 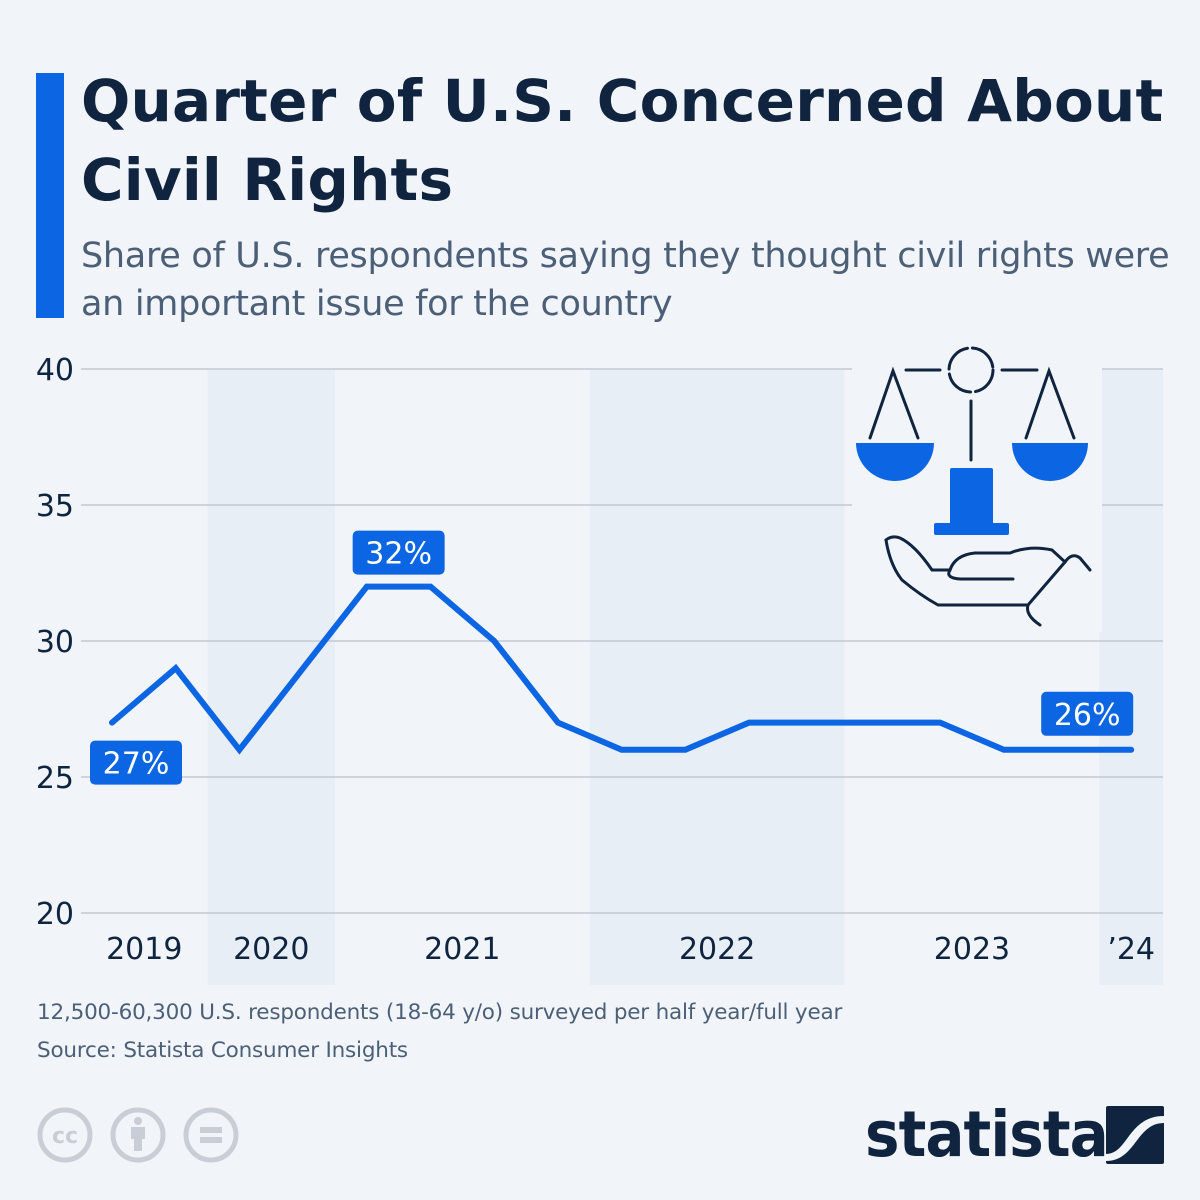 I want to click on statista-logo-mark-icon, so click(x=1135, y=1135).